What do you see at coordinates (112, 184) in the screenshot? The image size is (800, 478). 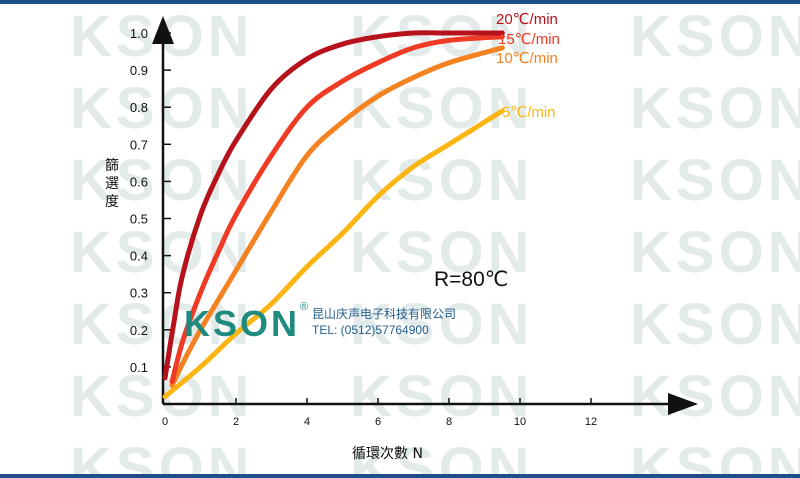 I see `y-axis-label: 篩選度` at bounding box center [112, 184].